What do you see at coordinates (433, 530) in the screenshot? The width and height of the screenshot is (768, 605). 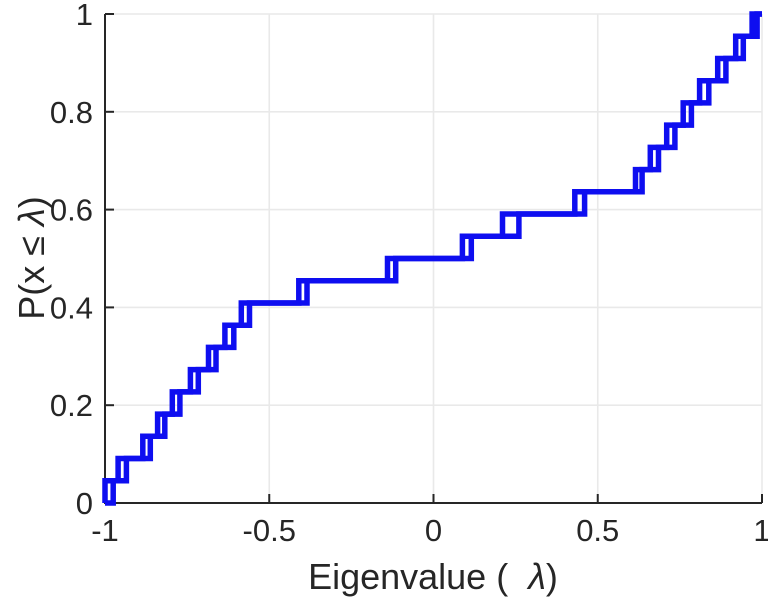 I see `x-tick-label: 0` at bounding box center [433, 530].